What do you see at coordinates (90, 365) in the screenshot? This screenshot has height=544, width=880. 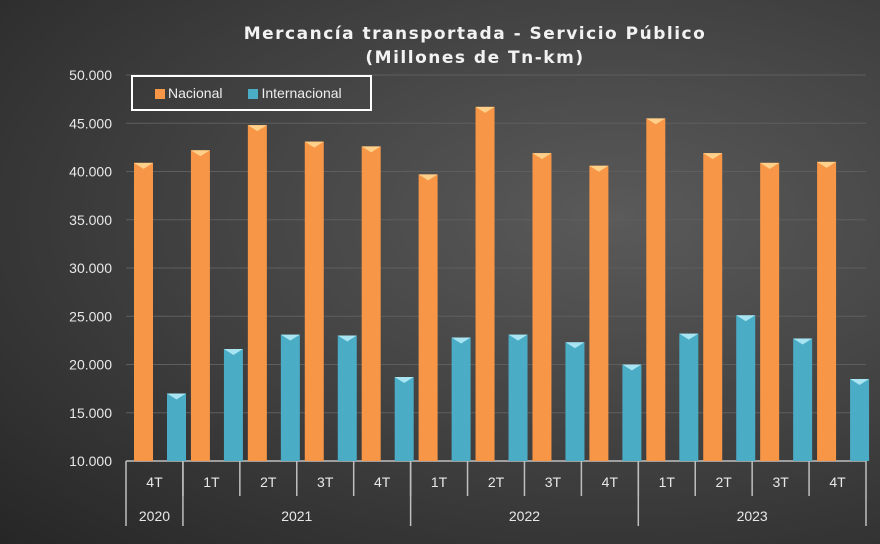 I see `y-tick-label: 20.000` at bounding box center [90, 365].